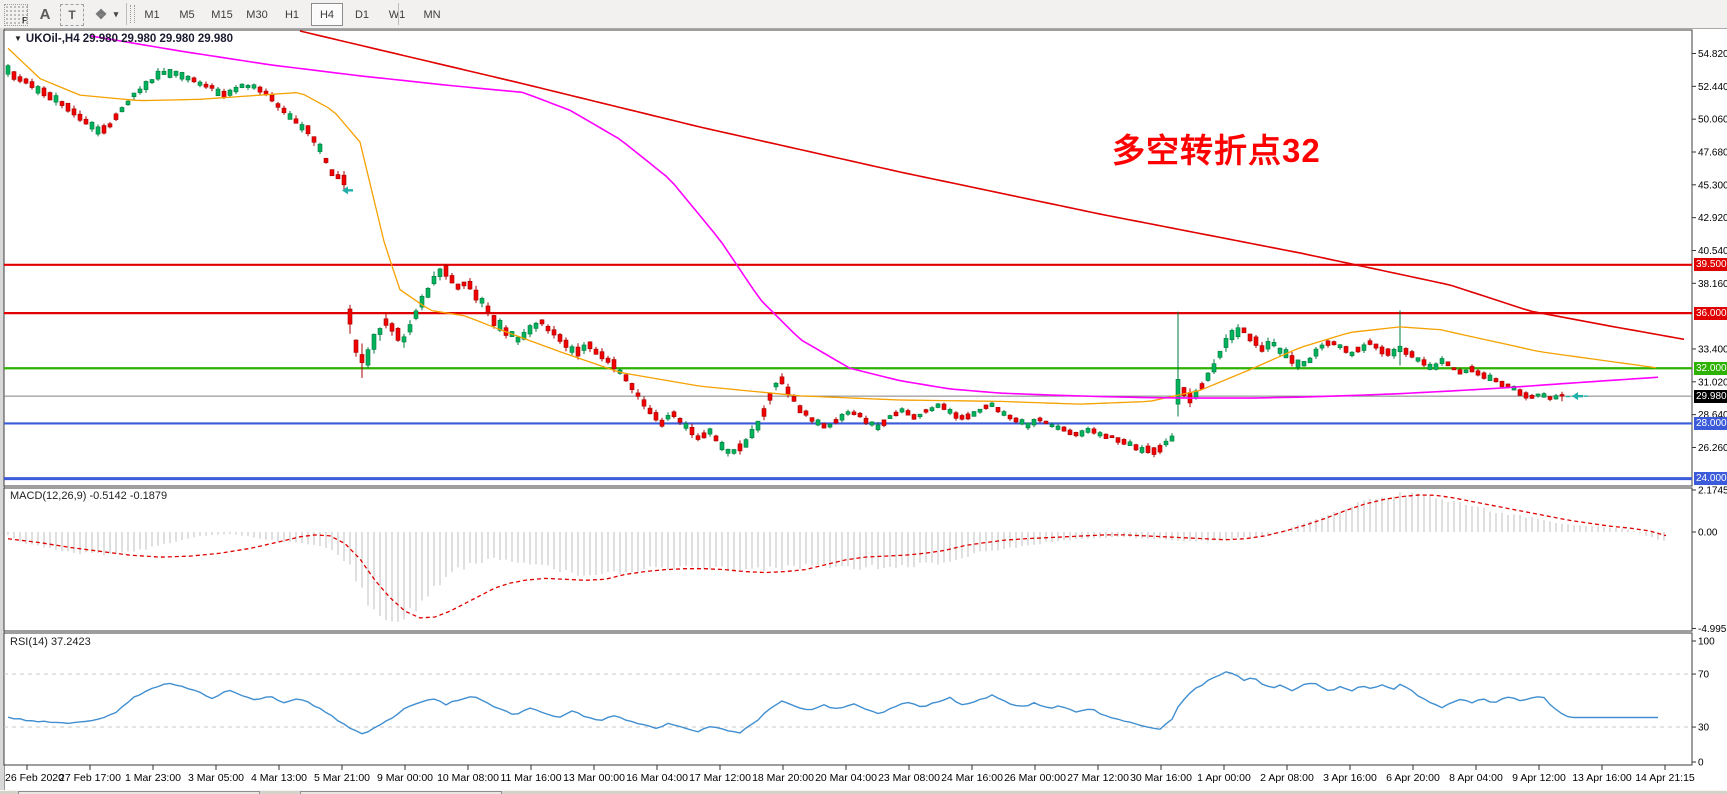  What do you see at coordinates (1665, 778) in the screenshot?
I see `x-axis-label: 14 Apr 21:15` at bounding box center [1665, 778].